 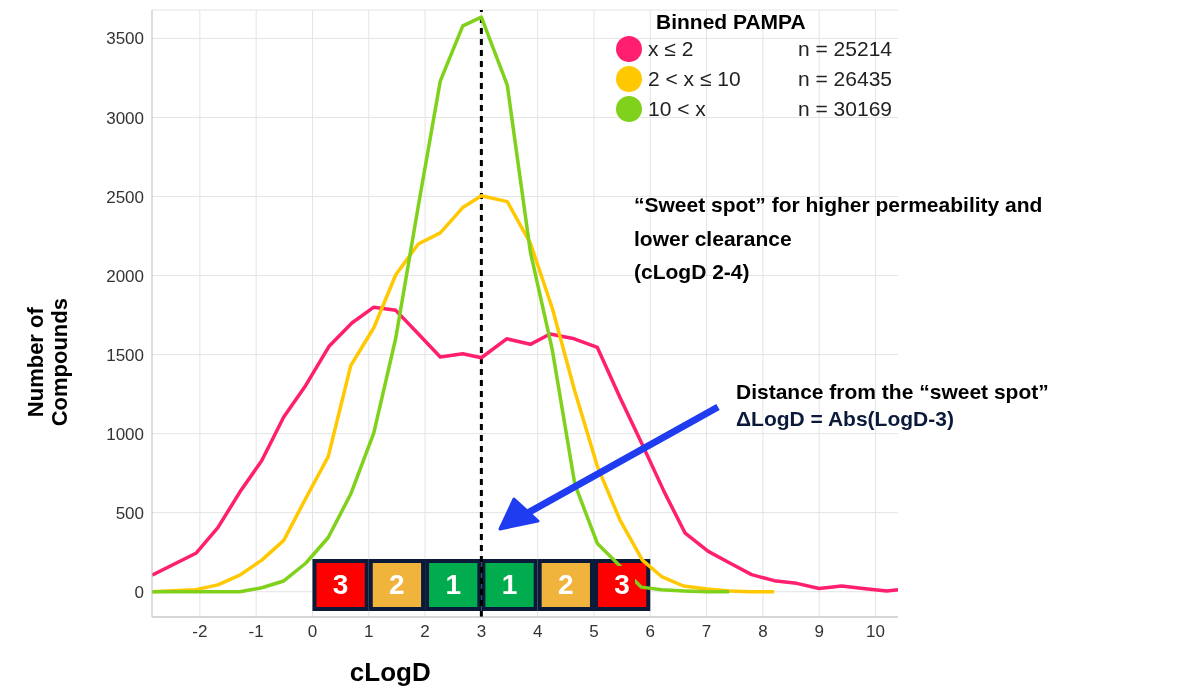 What do you see at coordinates (425, 632) in the screenshot?
I see `x-tick-label: 2` at bounding box center [425, 632].